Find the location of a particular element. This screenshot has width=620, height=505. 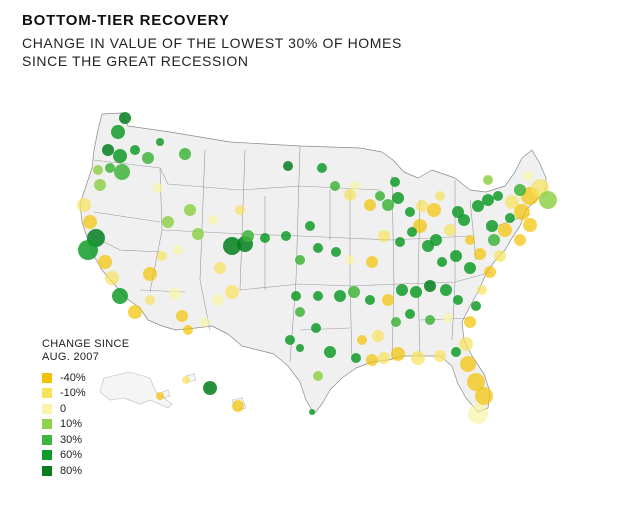

legend-label: 30% is located at coordinates (71, 439).